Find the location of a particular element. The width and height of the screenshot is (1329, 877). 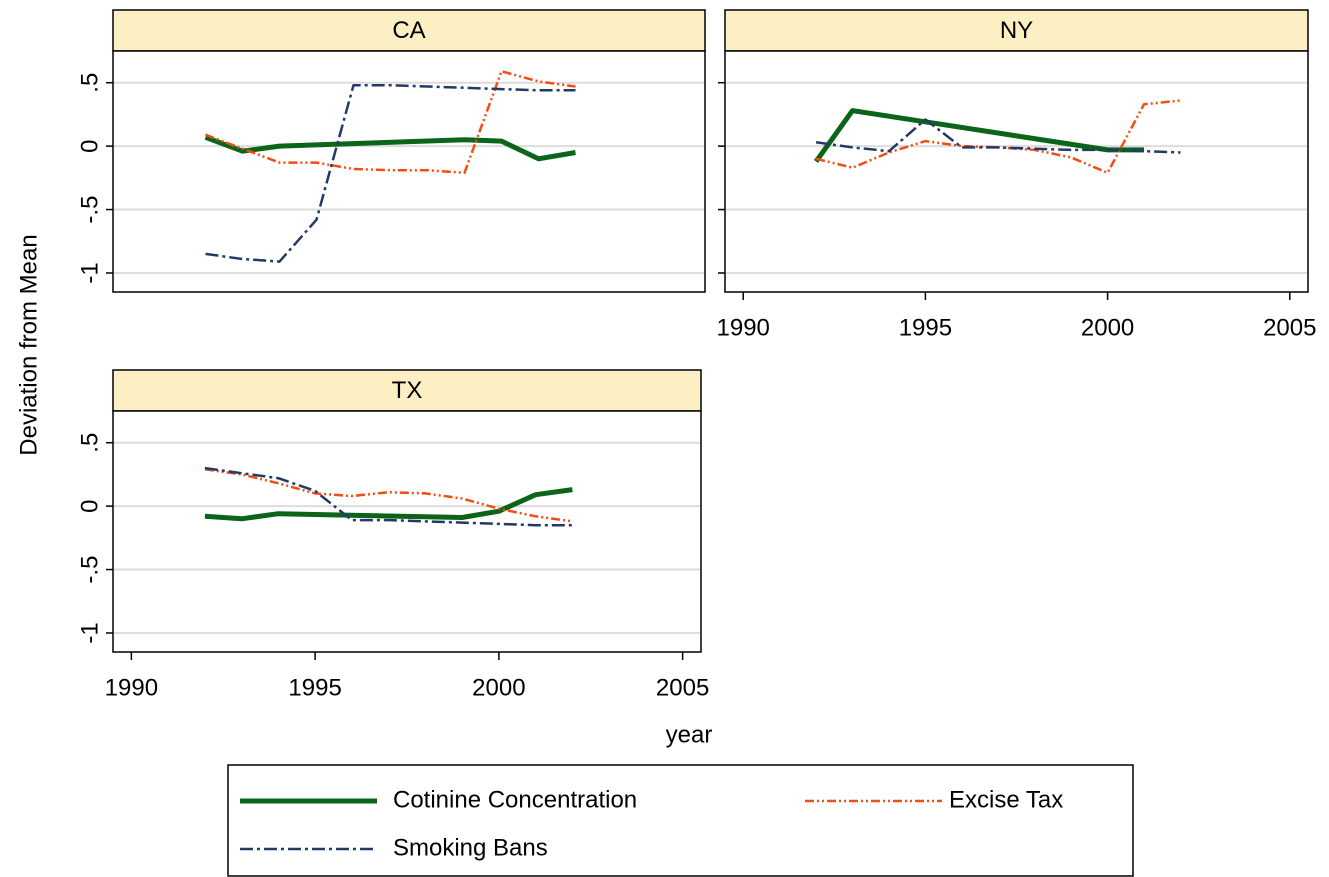

panel-title: TX is located at coordinates (407, 390).